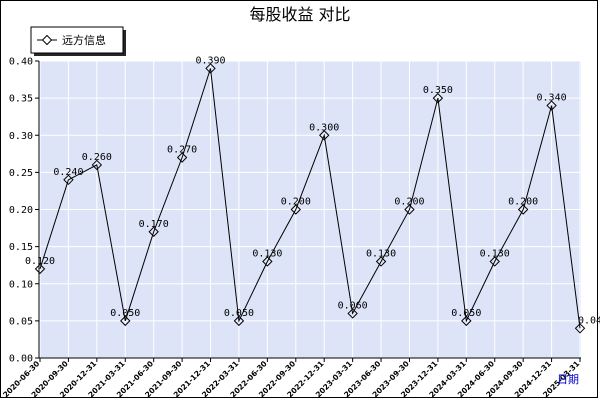 The image size is (600, 400). What do you see at coordinates (97, 157) in the screenshot?
I see `data-label: 0.260` at bounding box center [97, 157].